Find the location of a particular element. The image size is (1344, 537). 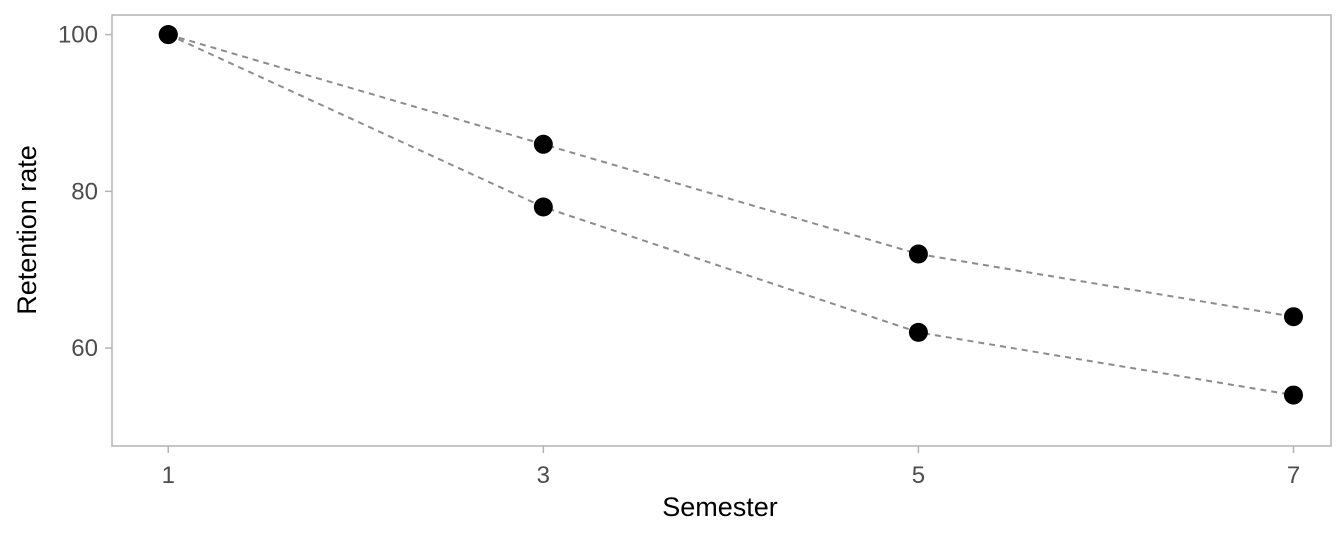

x-tick-label: 1 is located at coordinates (168, 475).